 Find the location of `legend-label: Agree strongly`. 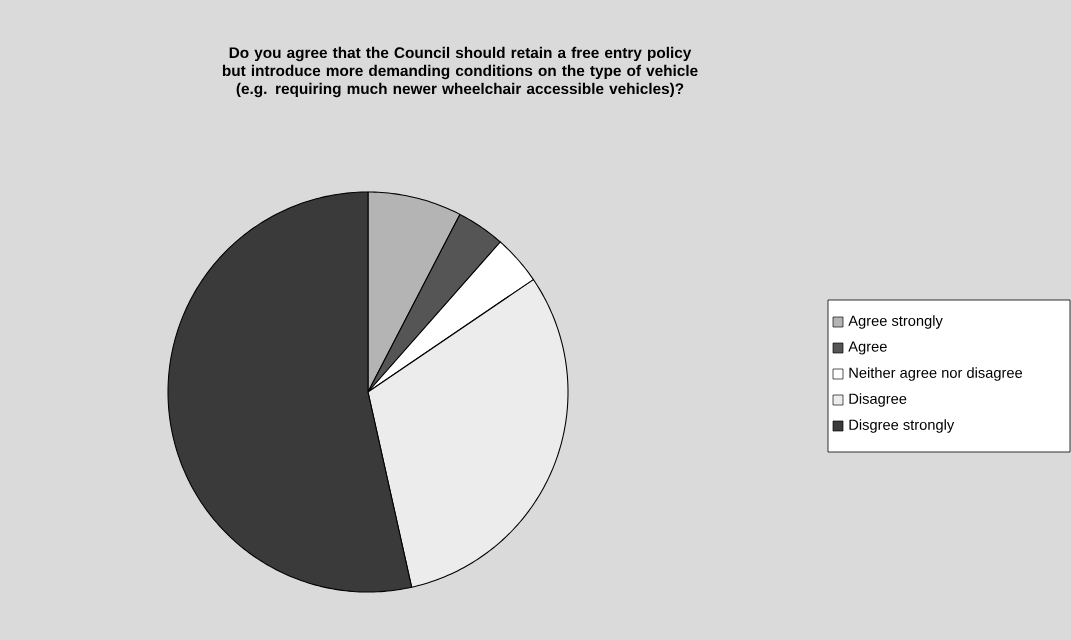

legend-label: Agree strongly is located at coordinates (895, 322).